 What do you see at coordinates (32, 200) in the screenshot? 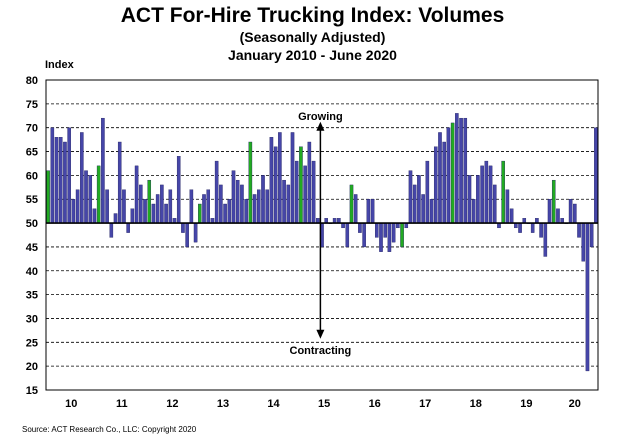
I see `y-tick-label: 55` at bounding box center [32, 200].